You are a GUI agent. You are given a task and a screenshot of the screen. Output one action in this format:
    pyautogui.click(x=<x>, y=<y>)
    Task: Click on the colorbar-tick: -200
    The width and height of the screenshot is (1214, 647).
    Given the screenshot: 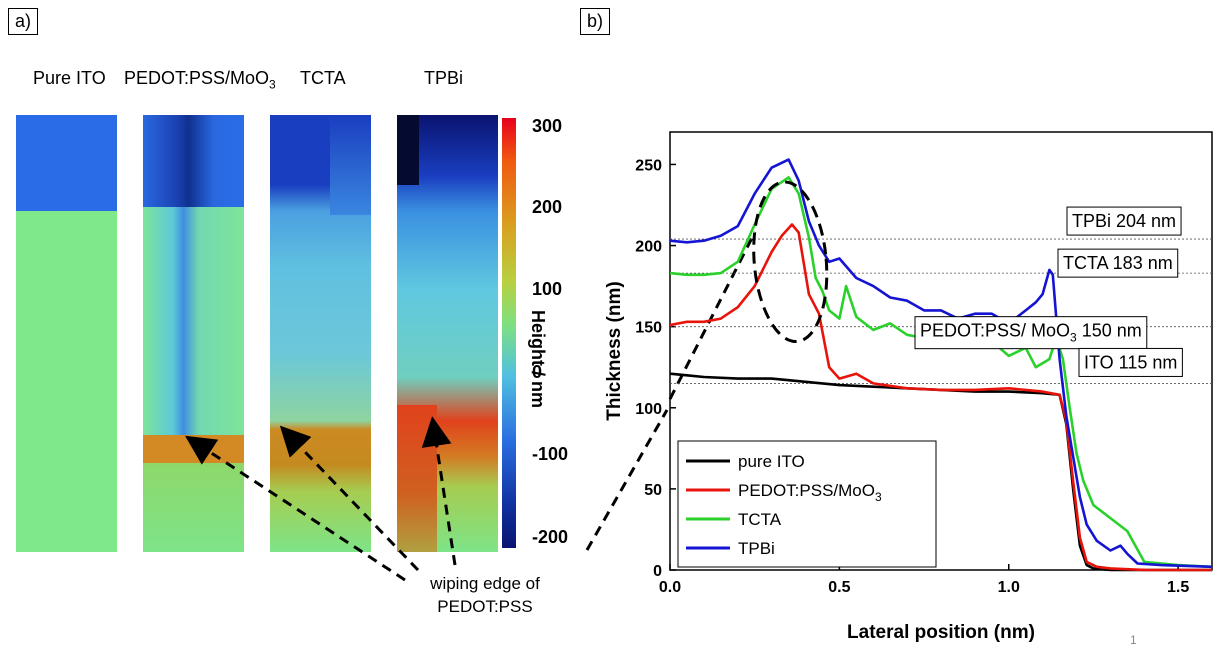 What is the action you would take?
    pyautogui.click(x=550, y=537)
    